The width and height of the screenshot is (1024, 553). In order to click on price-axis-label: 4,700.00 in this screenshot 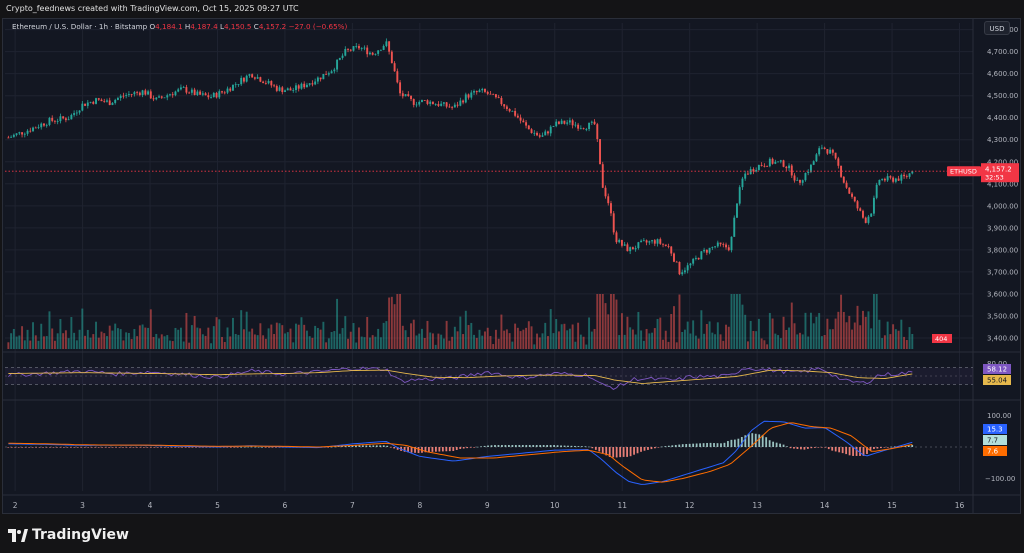, I will do `click(1002, 52)`.